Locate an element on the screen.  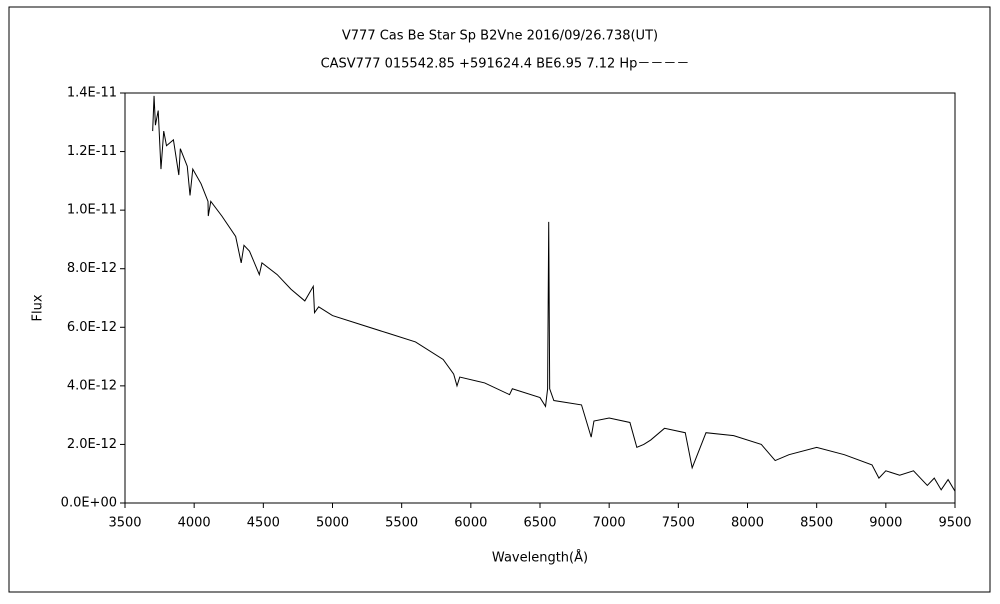
x-tick-label: 7500 is located at coordinates (678, 523).